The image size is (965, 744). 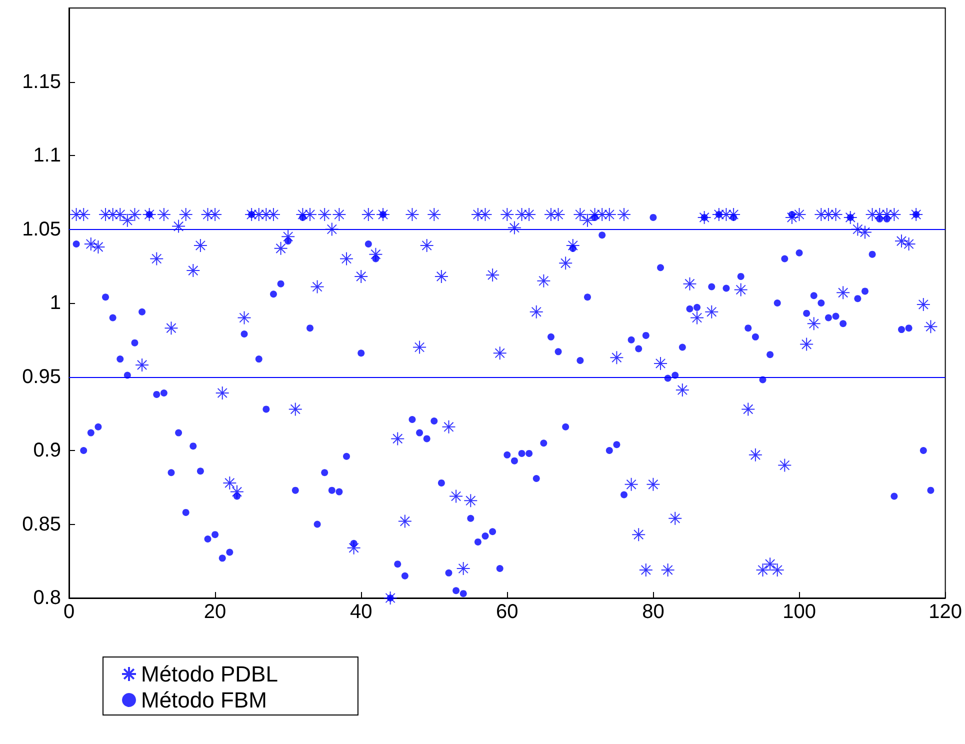 What do you see at coordinates (799, 612) in the screenshot?
I see `x-tick-label: 100` at bounding box center [799, 612].